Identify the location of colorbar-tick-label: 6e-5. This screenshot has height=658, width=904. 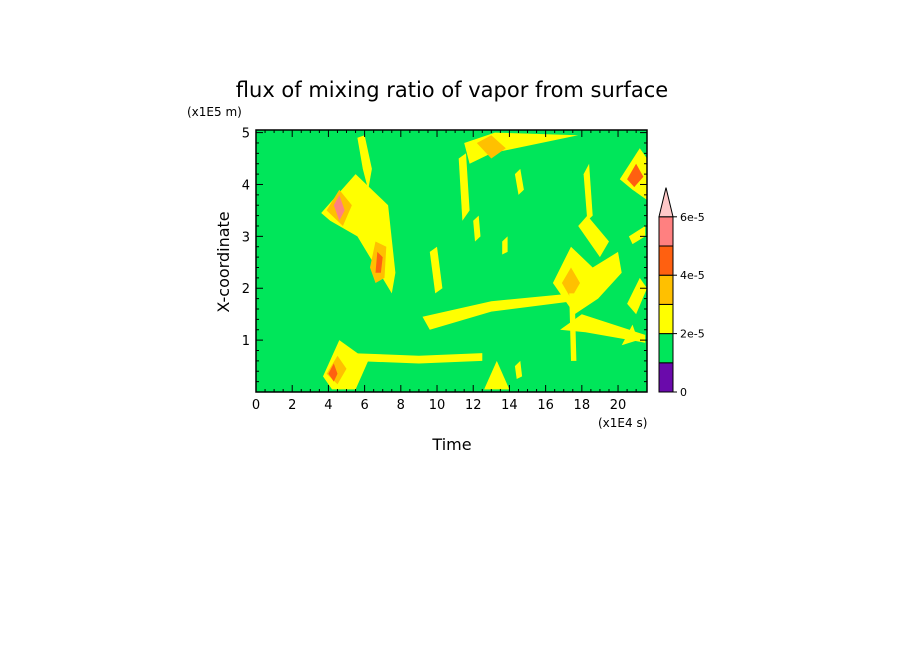
(692, 217).